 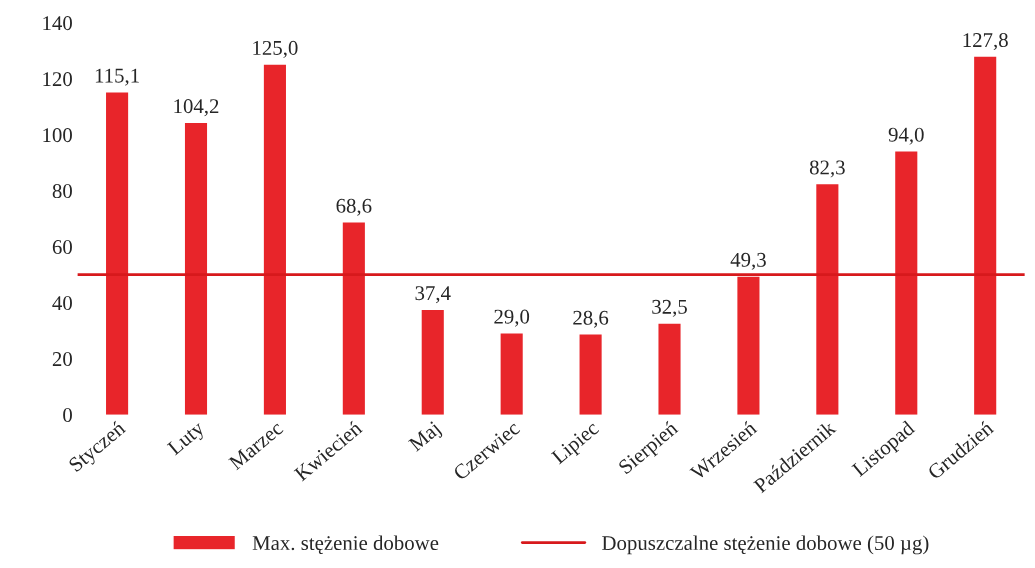 I want to click on data-label: 68,6, so click(x=354, y=207).